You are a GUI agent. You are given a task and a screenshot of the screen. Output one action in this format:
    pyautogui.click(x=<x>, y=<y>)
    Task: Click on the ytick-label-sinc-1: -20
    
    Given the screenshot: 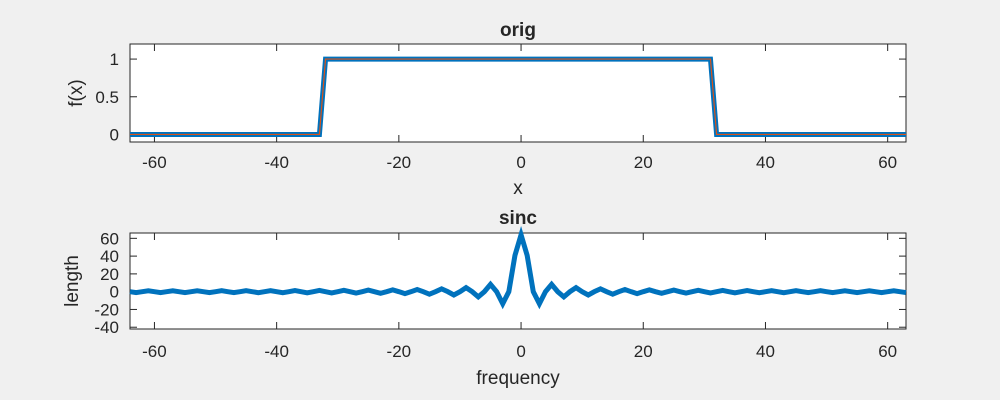 What is the action you would take?
    pyautogui.click(x=106, y=309)
    